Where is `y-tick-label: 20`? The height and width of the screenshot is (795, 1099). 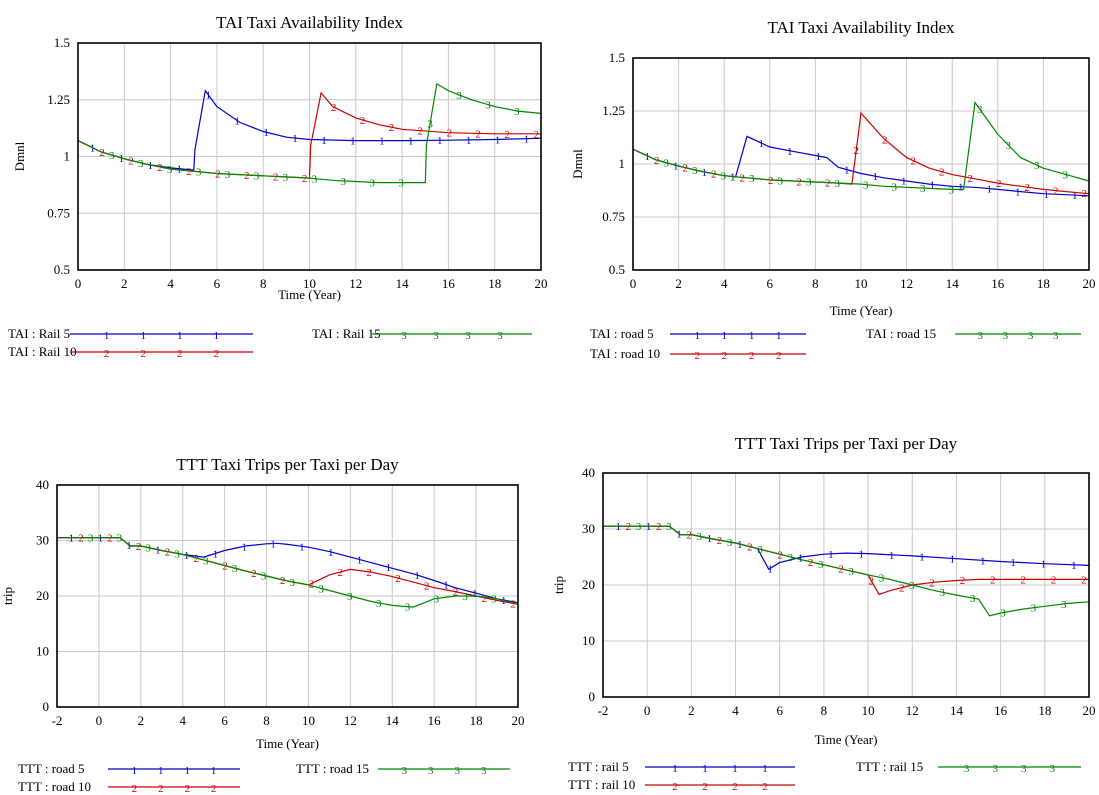 y-tick-label: 20 is located at coordinates (588, 584).